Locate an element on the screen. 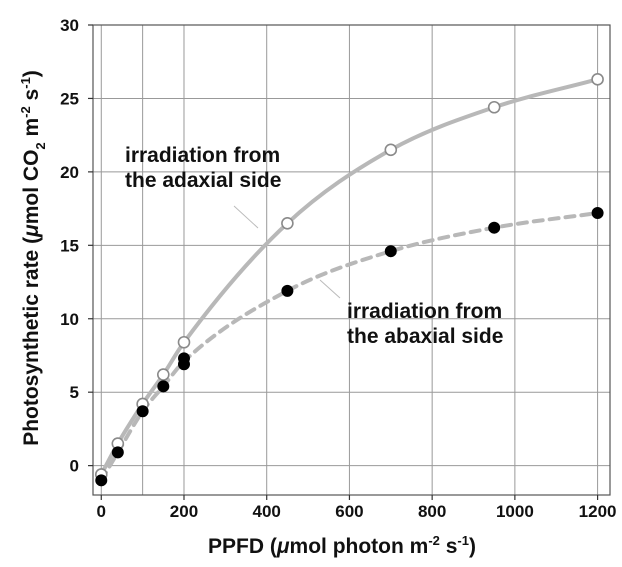  y-tick-label: 5 is located at coordinates (74, 392).